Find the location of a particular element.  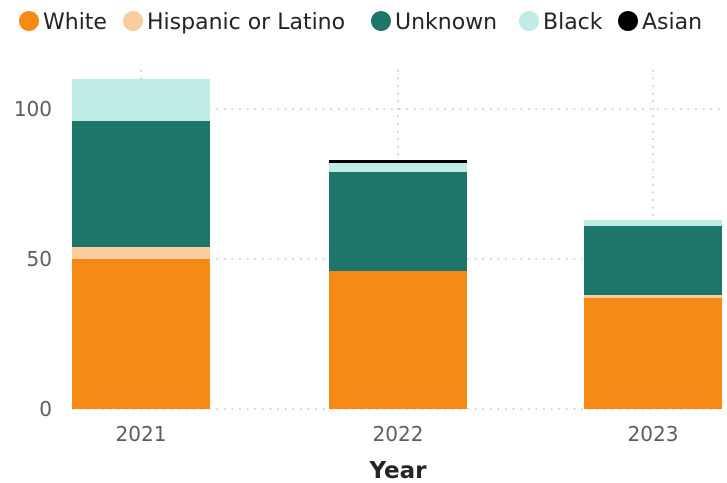

legend-item: Hispanic or Latino is located at coordinates (234, 22).